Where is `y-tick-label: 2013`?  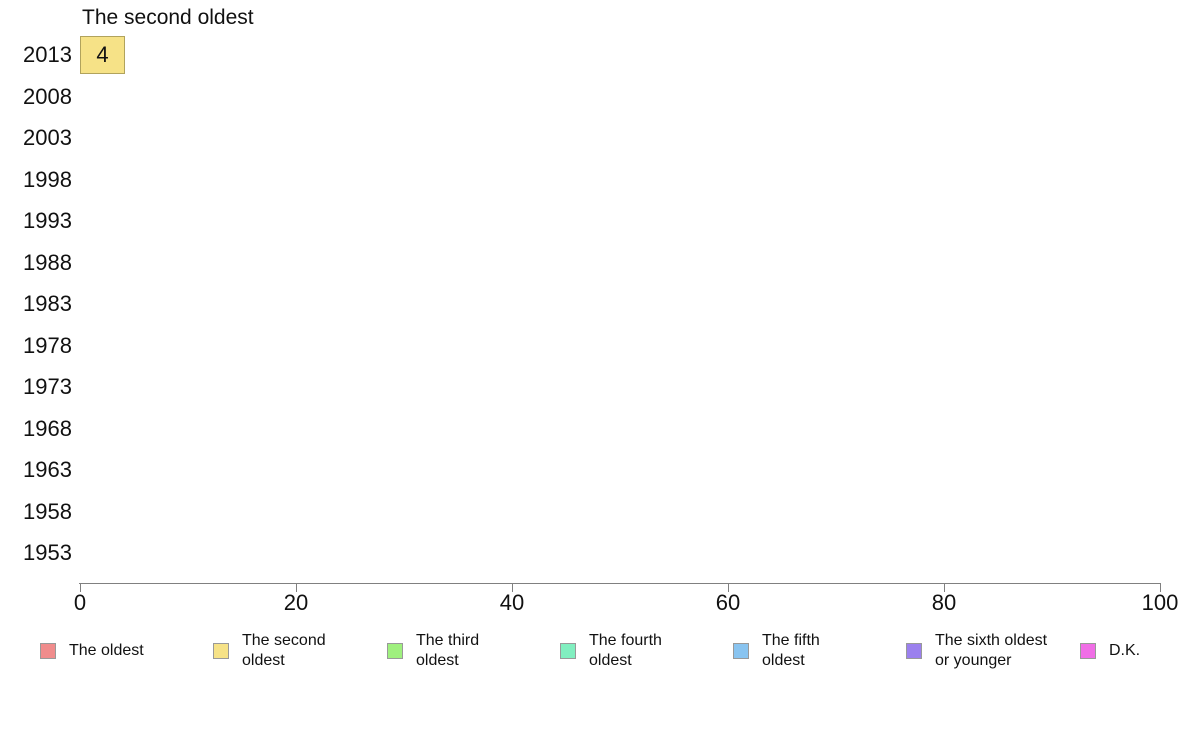
y-tick-label: 2013 is located at coordinates (47, 54).